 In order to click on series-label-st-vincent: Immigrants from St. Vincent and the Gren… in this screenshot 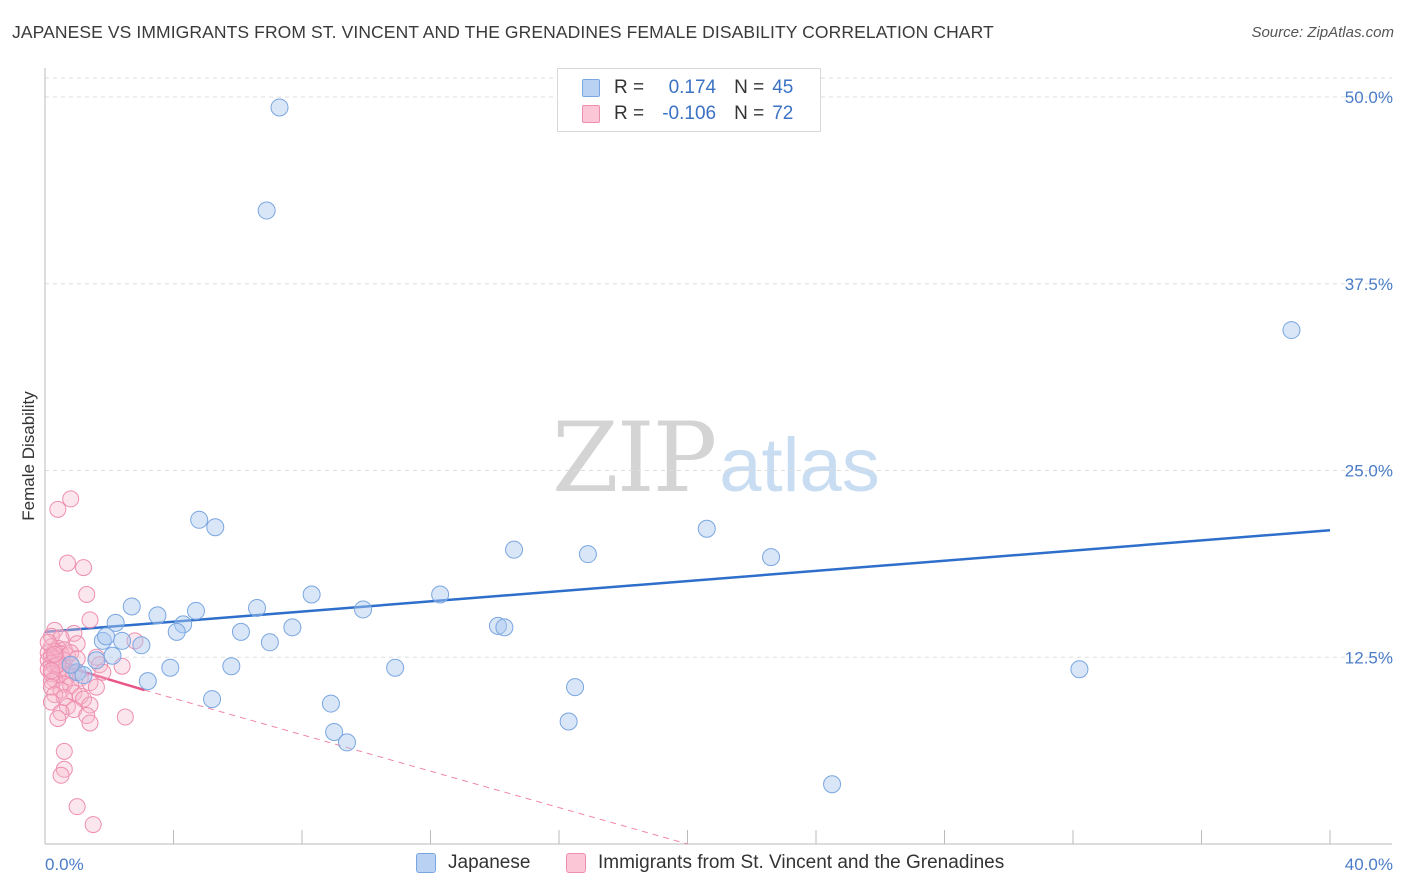, I will do `click(801, 862)`.